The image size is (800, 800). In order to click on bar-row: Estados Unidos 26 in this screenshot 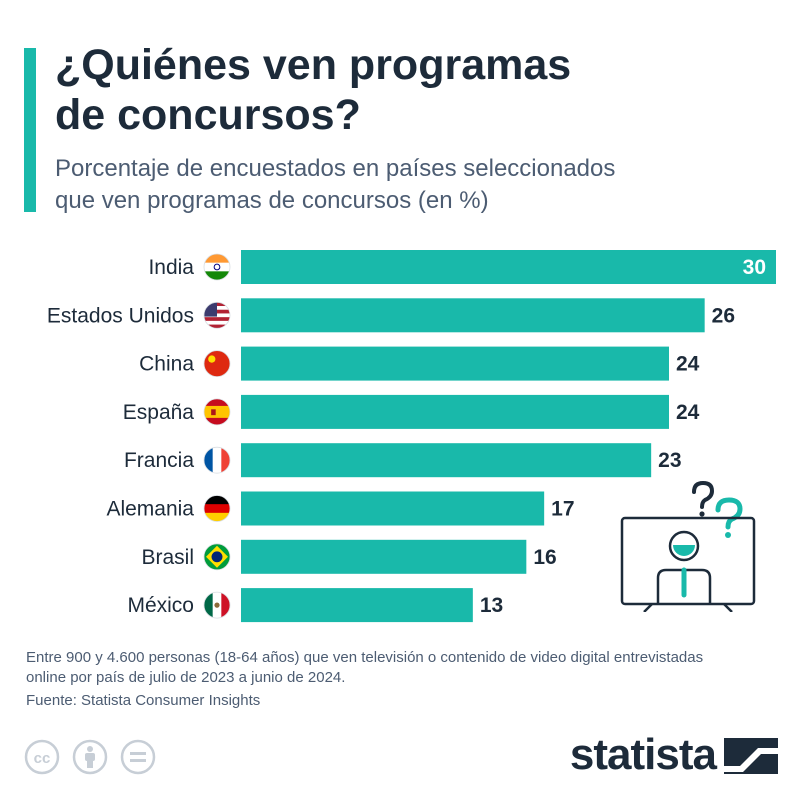, I will do `click(391, 315)`.